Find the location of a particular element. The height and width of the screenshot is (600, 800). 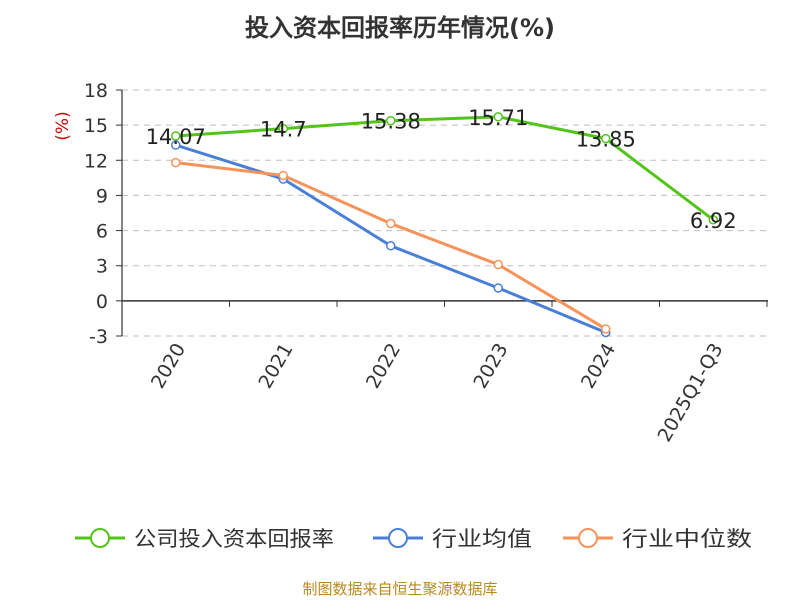

legend-label-3: 行业中位数 is located at coordinates (687, 539).